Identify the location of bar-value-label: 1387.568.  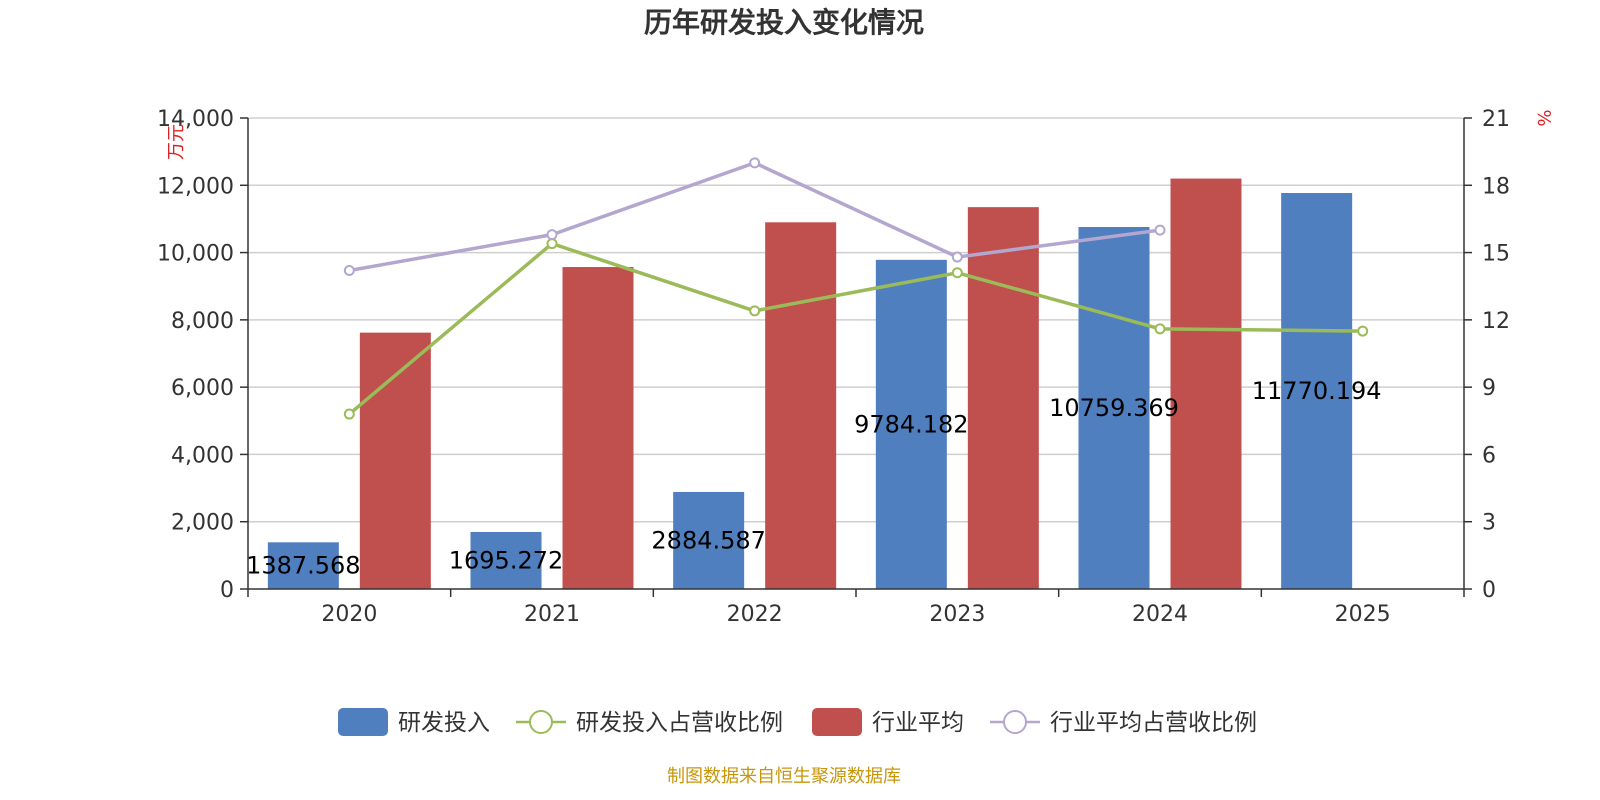
(303, 566).